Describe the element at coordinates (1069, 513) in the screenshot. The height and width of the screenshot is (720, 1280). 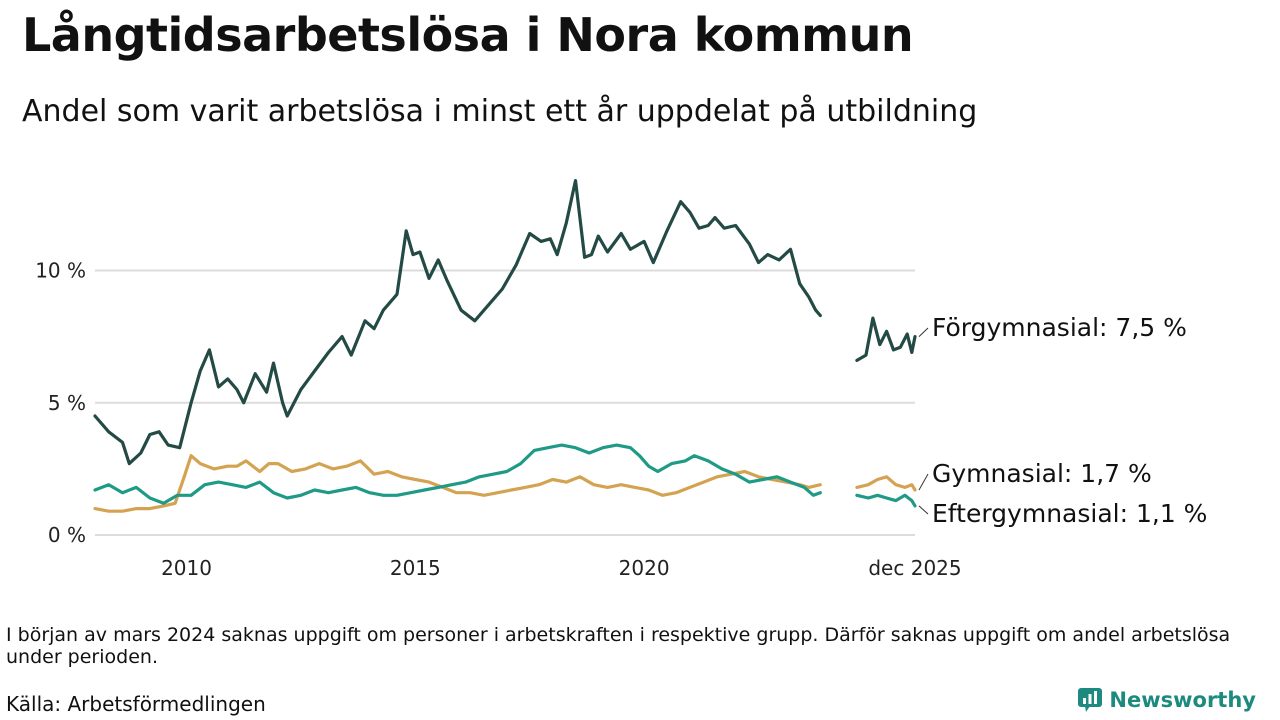
I see `series-end-label: Eftergymnasial: 1,1 %` at that location.